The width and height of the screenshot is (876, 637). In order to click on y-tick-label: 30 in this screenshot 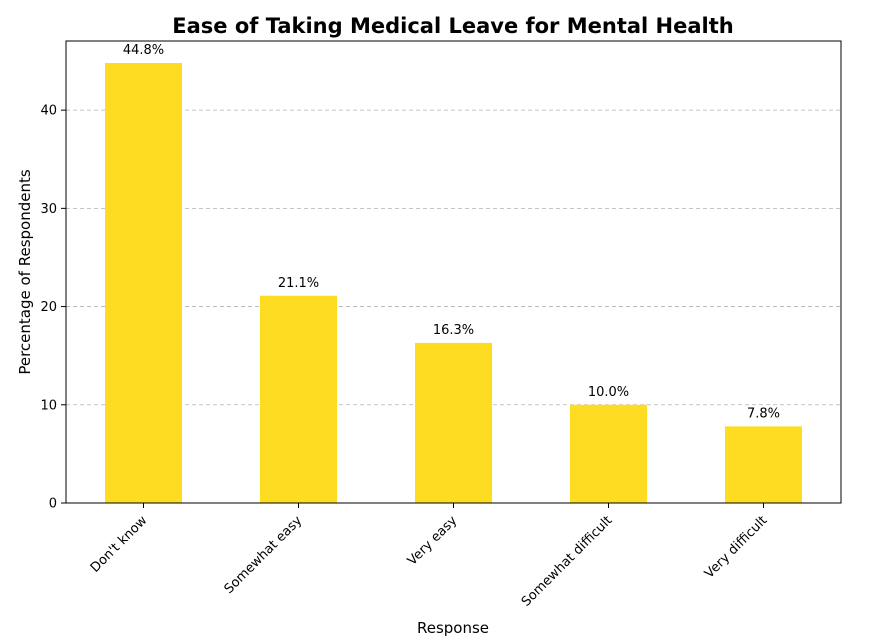, I will do `click(48, 209)`.